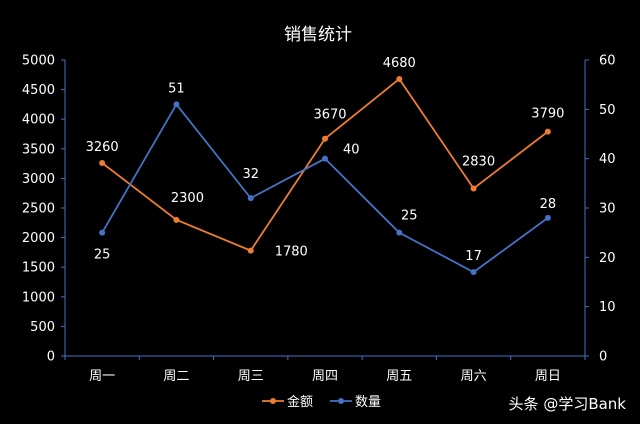  Describe the element at coordinates (607, 307) in the screenshot. I see `y-right-tick-label: 10` at that location.